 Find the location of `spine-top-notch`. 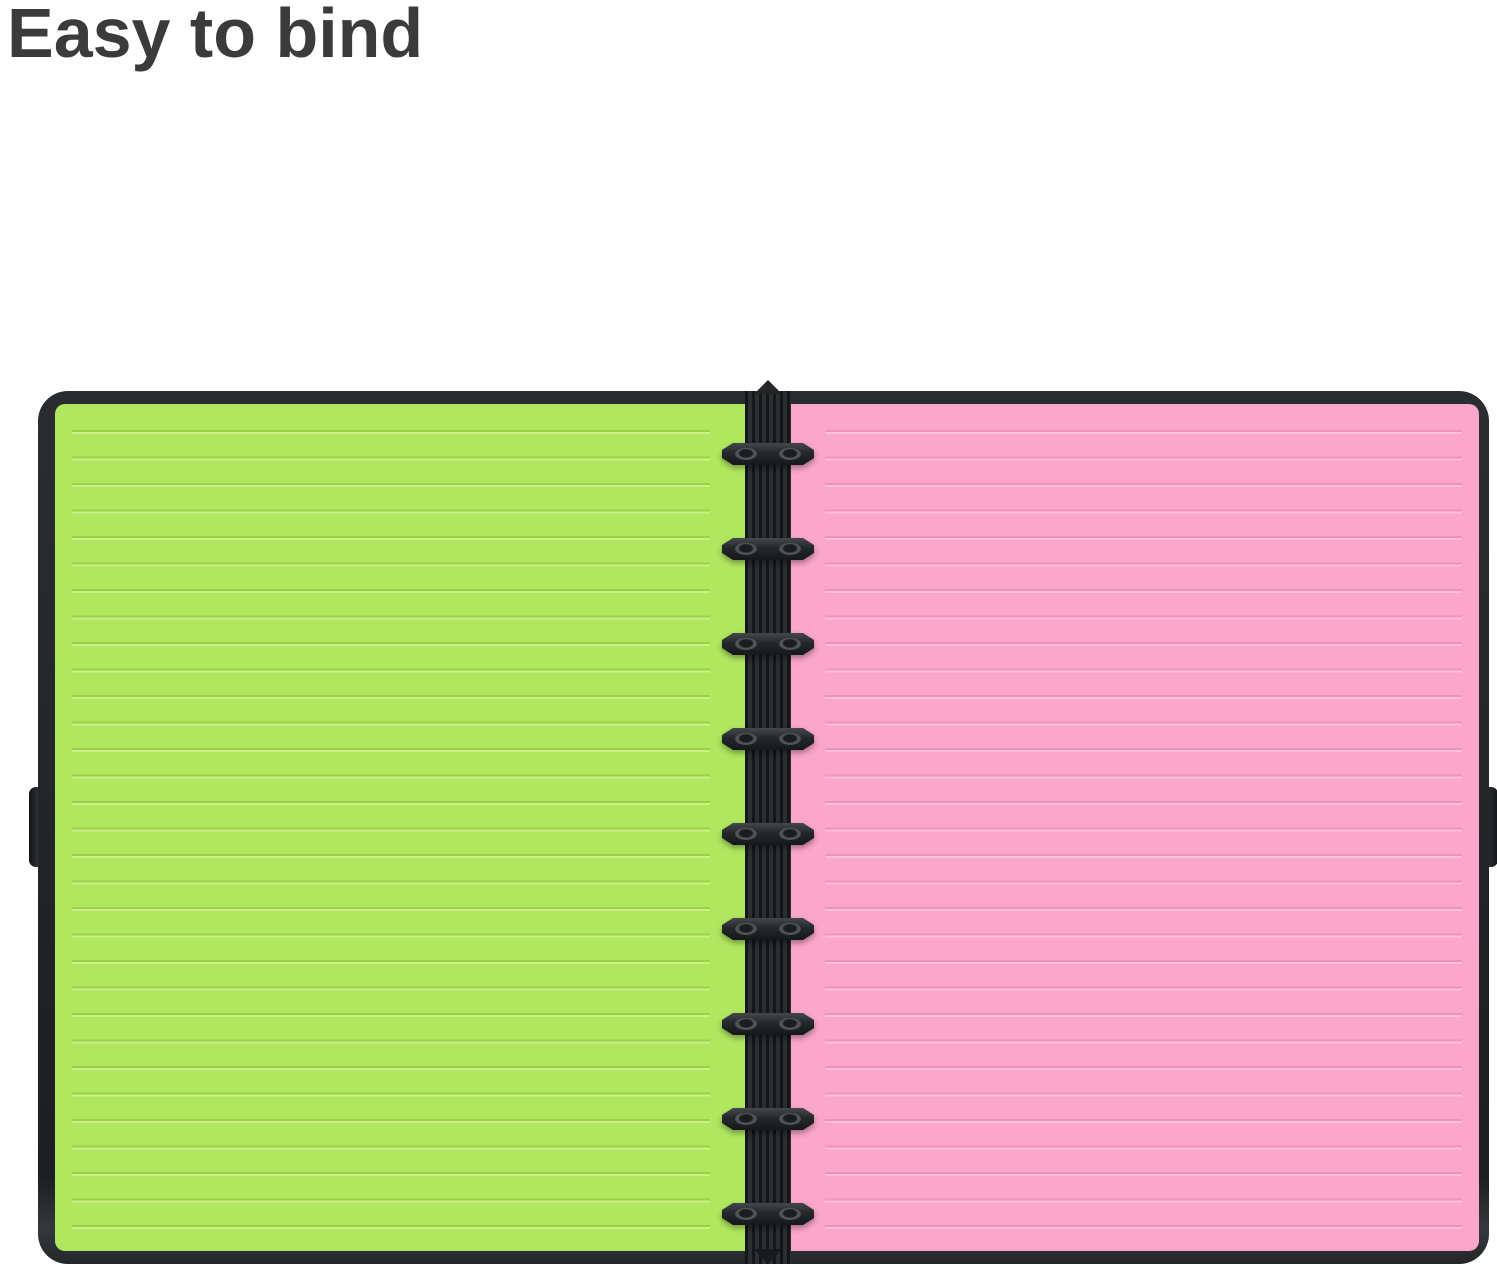

spine-top-notch is located at coordinates (768, 387).